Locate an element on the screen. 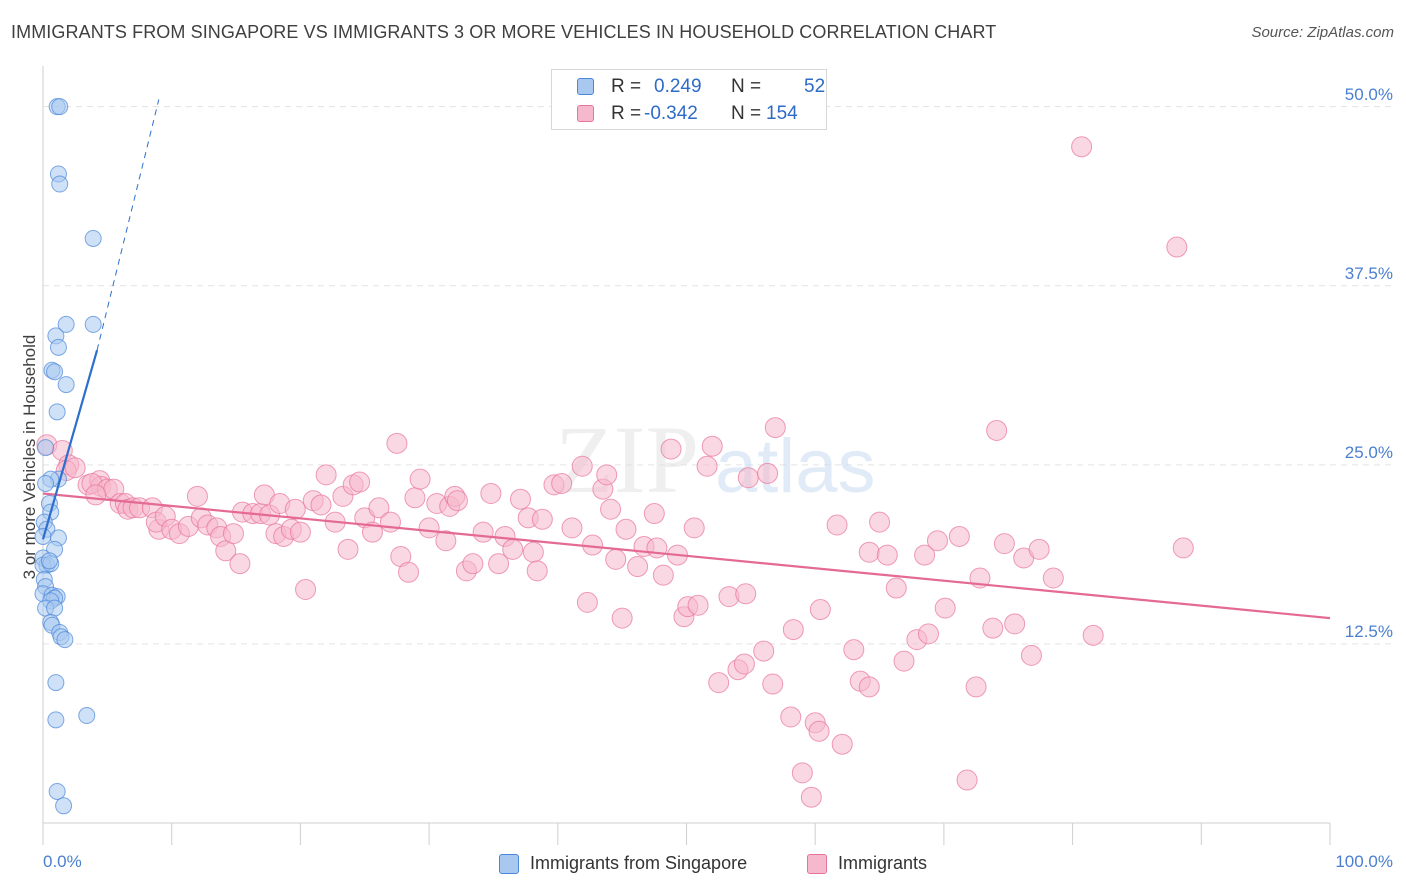 The height and width of the screenshot is (892, 1406). correlation-stats-box: R = 0.249 N = 52 R = -0.342 N = 154 is located at coordinates (689, 99).